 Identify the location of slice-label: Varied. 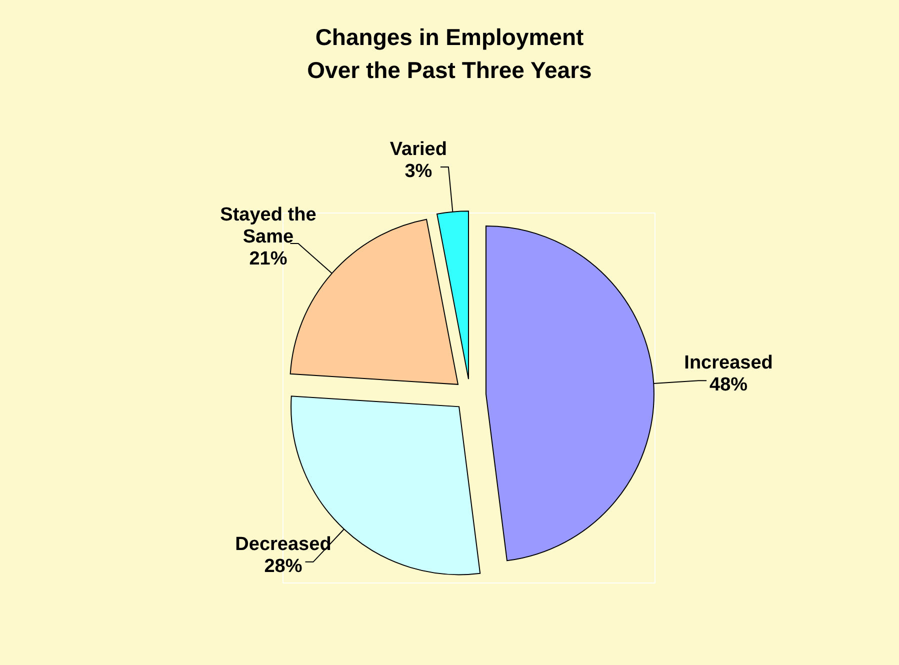
(418, 149).